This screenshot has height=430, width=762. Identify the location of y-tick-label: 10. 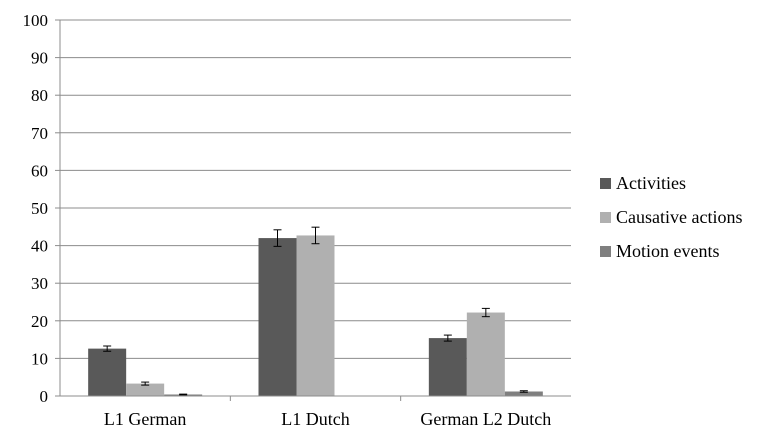
(39, 358).